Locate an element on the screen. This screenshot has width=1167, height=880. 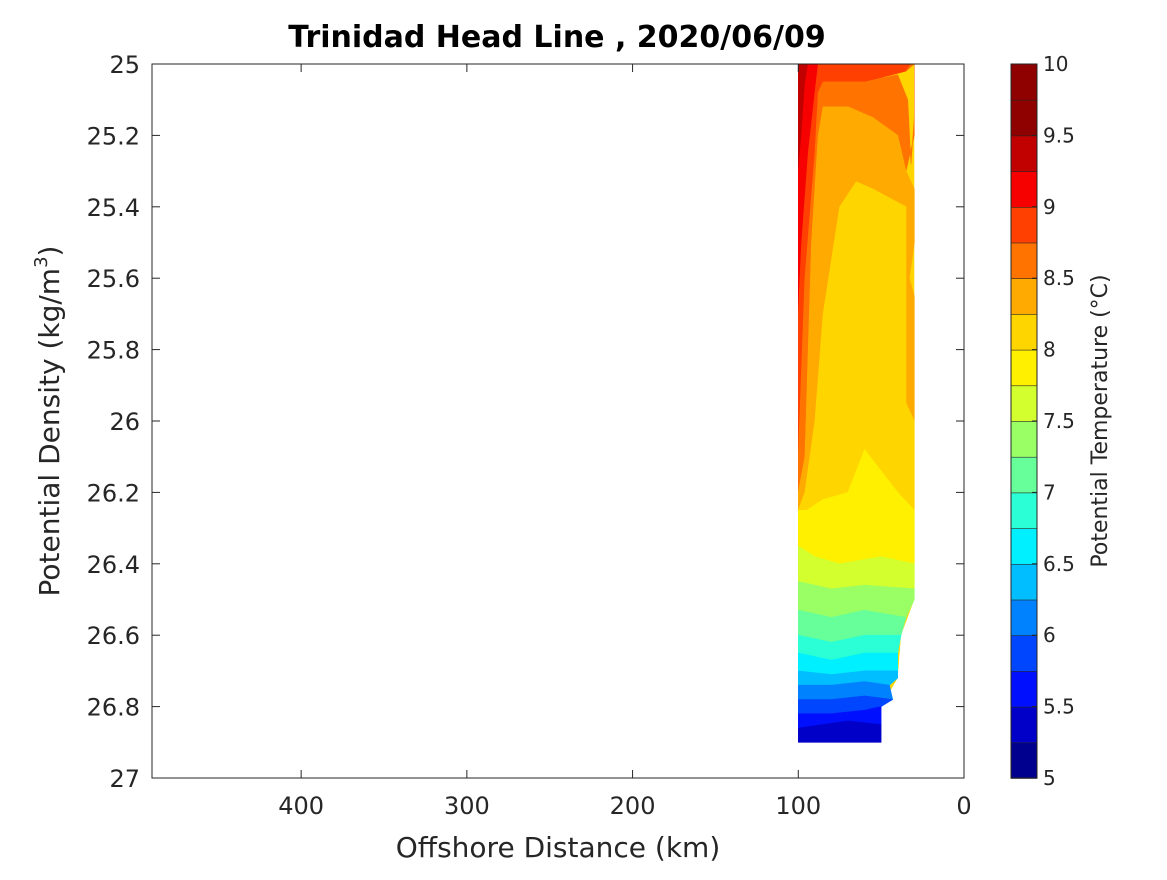
y-tick-label: 26 is located at coordinates (124, 422).